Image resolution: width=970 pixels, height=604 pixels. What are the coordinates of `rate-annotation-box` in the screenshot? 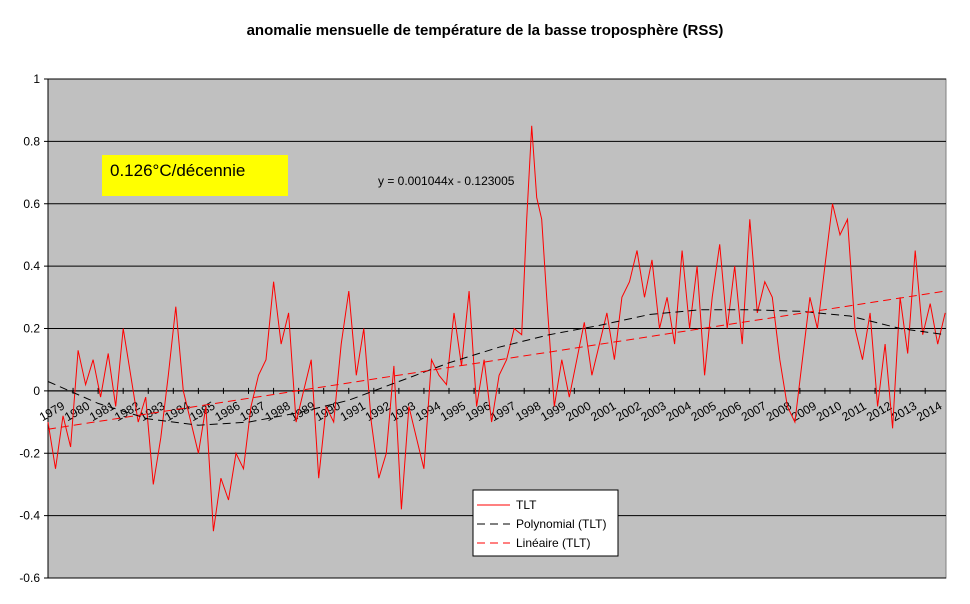 It's located at (195, 175).